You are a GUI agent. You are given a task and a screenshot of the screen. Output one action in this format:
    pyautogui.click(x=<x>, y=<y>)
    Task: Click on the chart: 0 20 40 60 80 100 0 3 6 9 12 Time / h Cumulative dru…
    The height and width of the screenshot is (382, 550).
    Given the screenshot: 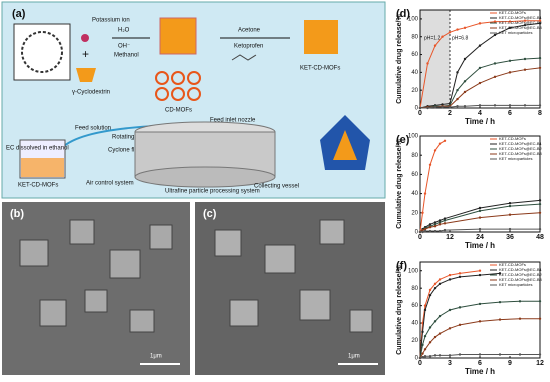 What is the action you would take?
    pyautogui.click(x=470, y=318)
    